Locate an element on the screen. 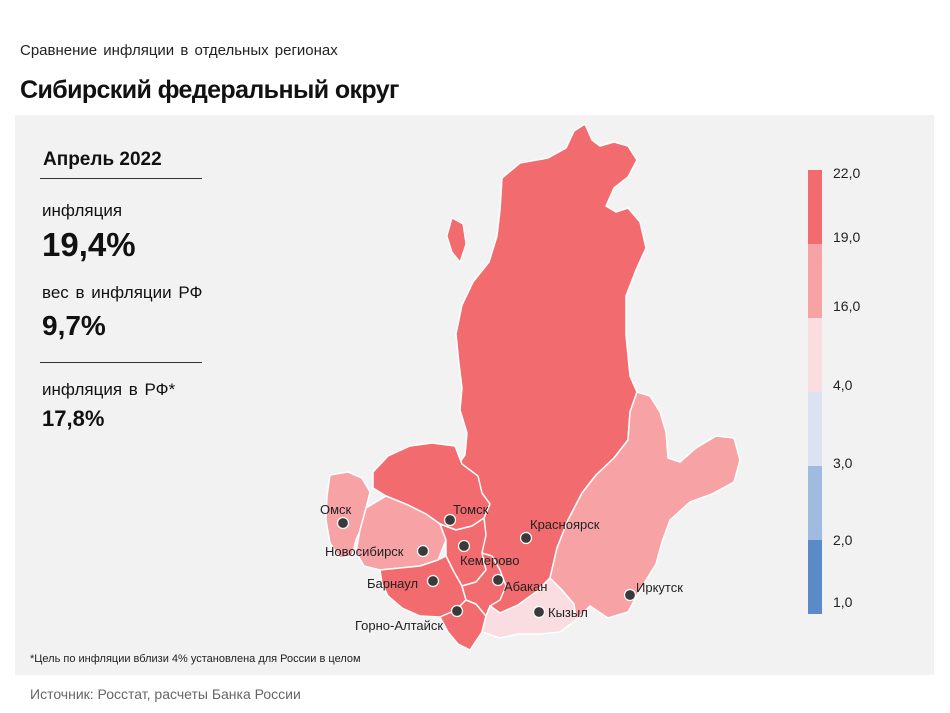 The width and height of the screenshot is (950, 713). legend-tick-6: 1,0 is located at coordinates (843, 602).